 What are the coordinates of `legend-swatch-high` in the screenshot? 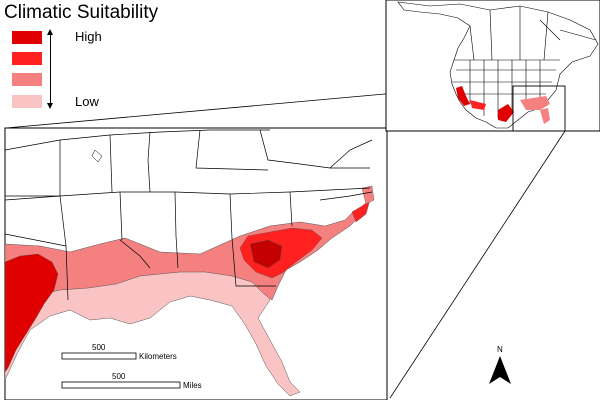 It's located at (27, 37).